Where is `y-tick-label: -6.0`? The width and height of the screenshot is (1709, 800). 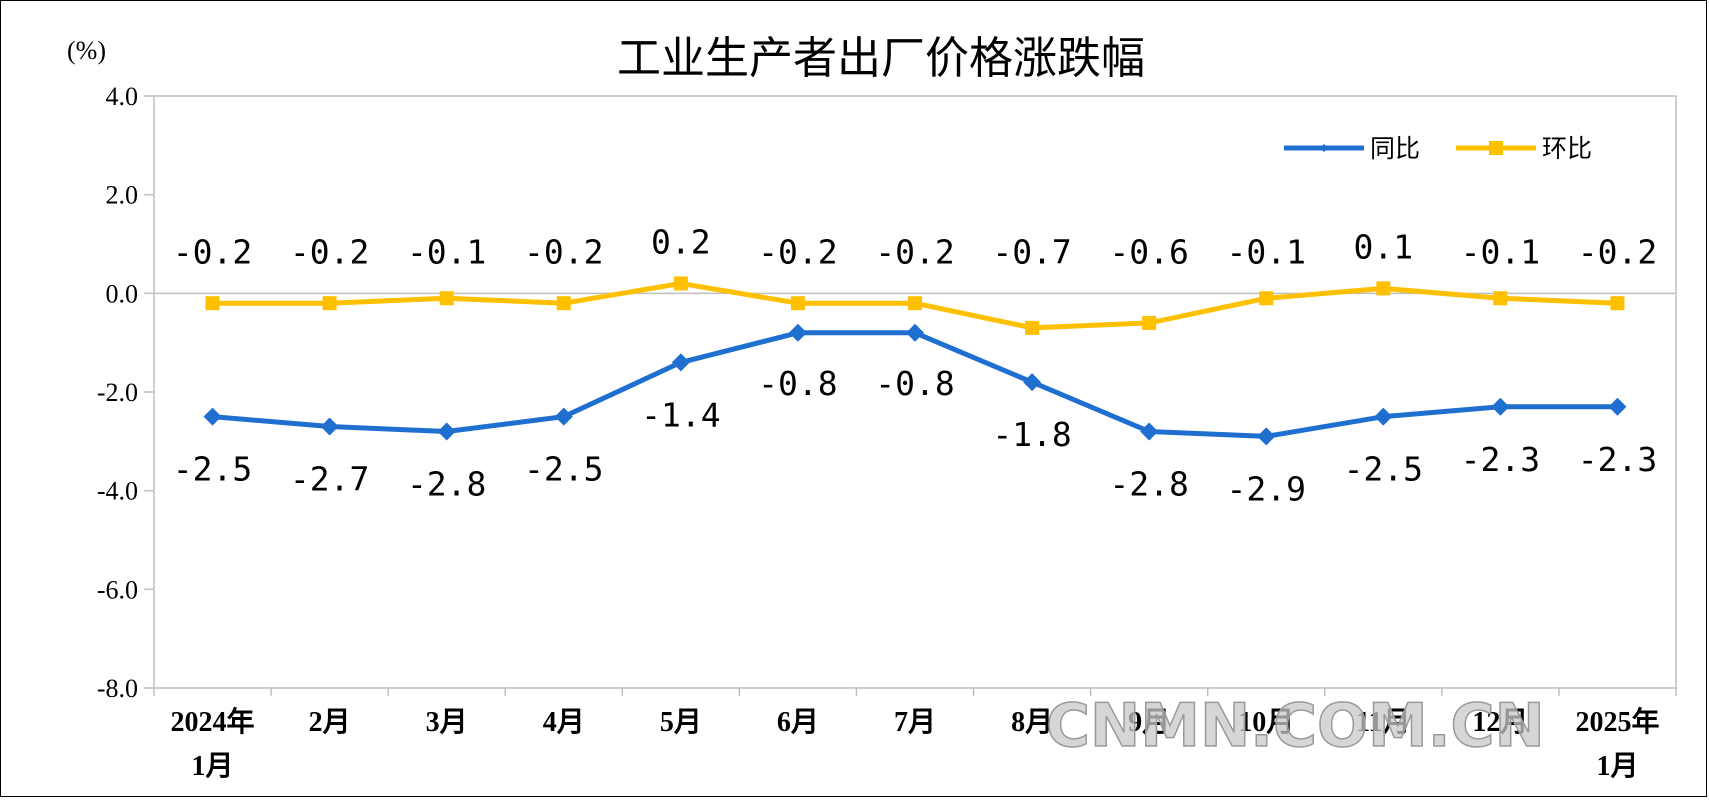
y-tick-label: -6.0 is located at coordinates (117, 589).